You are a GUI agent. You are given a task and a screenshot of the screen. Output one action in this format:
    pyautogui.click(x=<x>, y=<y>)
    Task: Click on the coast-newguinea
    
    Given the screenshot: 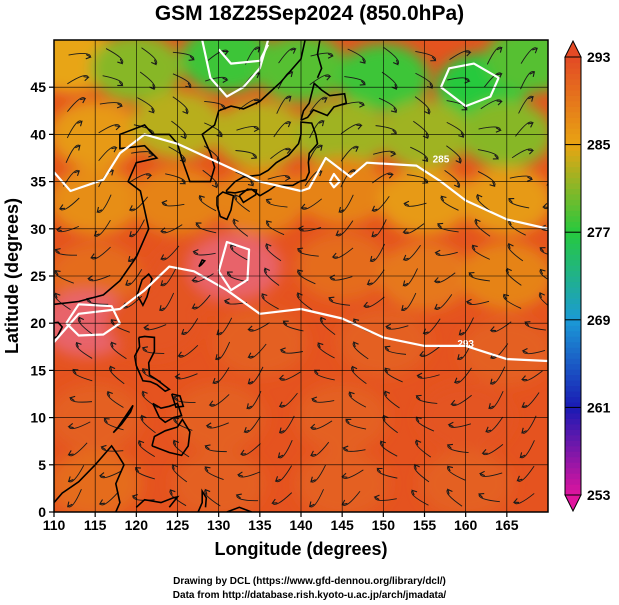 What is the action you would take?
    pyautogui.click(x=239, y=509)
    